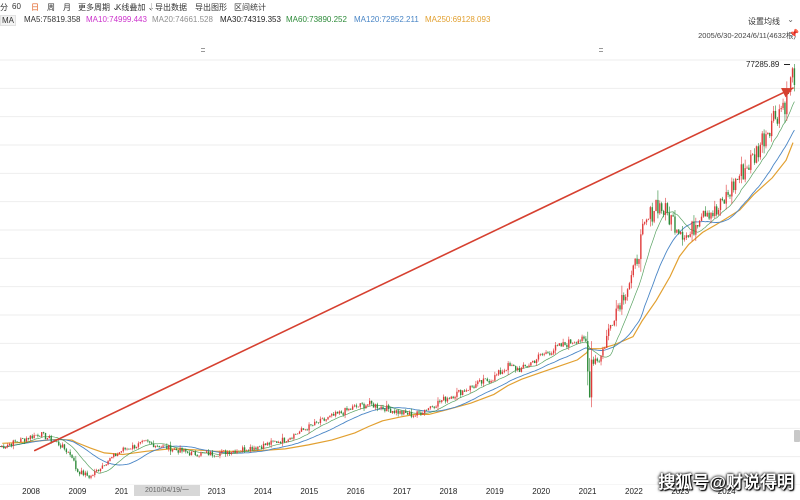 The height and width of the screenshot is (500, 800). What do you see at coordinates (16, 6) in the screenshot?
I see `period-60-tab: 60` at bounding box center [16, 6].